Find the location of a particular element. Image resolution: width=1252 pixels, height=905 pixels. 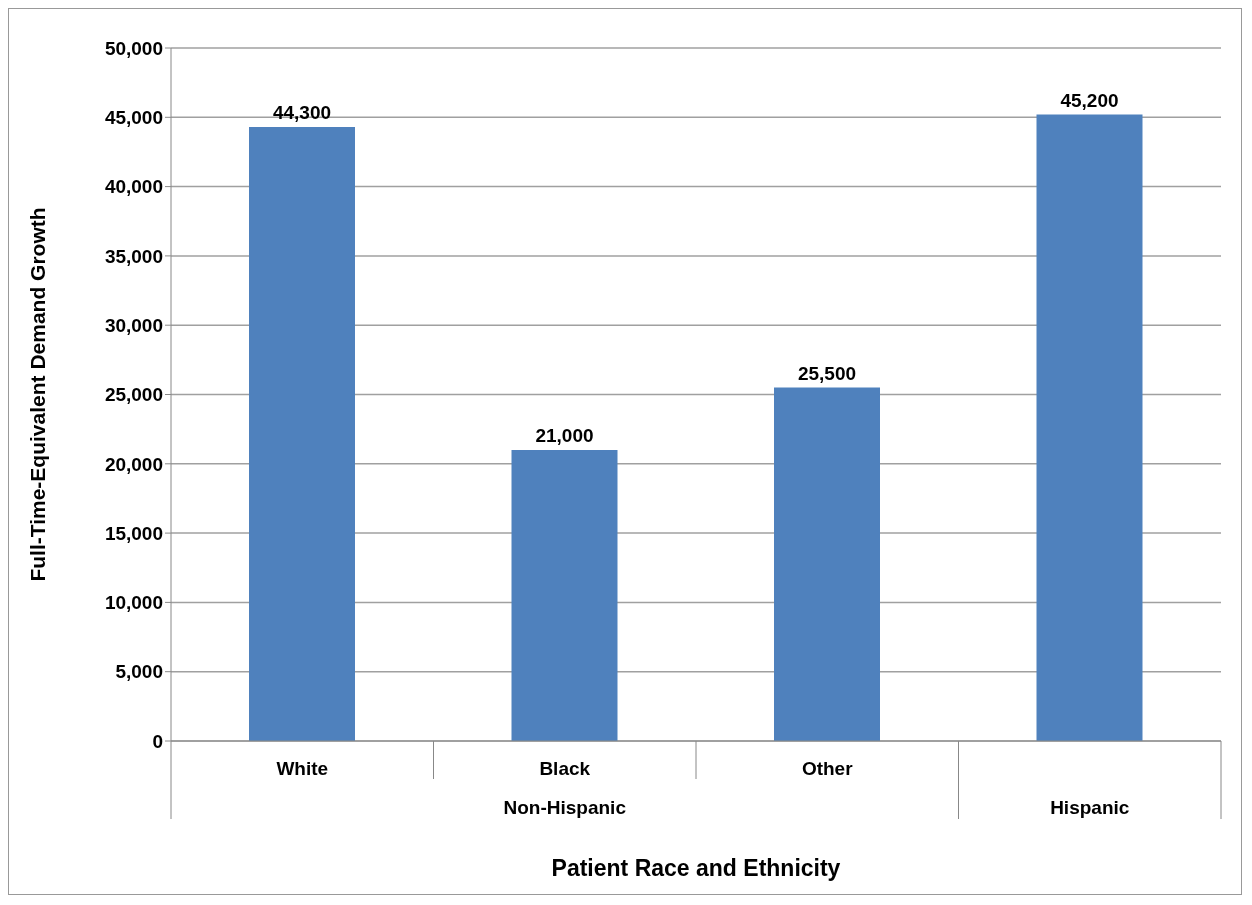

x-tick-label: Black is located at coordinates (565, 768).